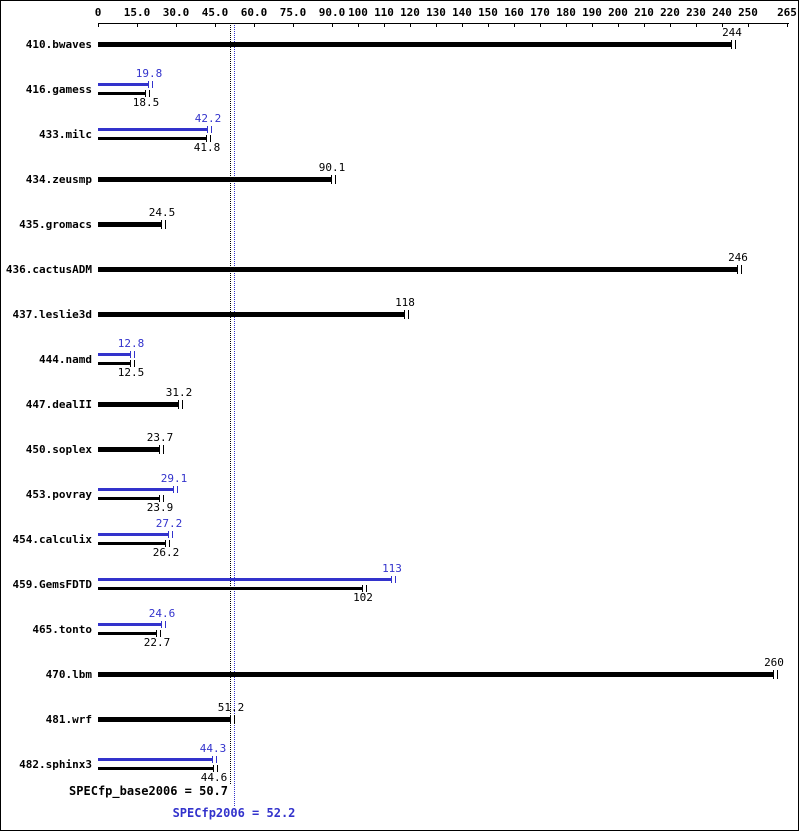 The image size is (799, 831). I want to click on base-value-label: 244, so click(732, 32).